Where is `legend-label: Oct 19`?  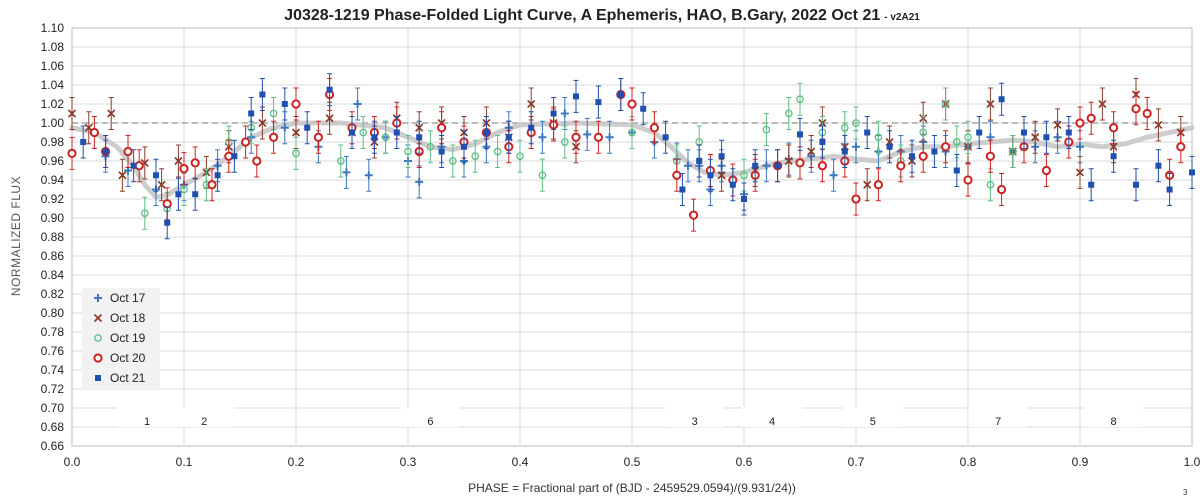 legend-label: Oct 19 is located at coordinates (128, 338).